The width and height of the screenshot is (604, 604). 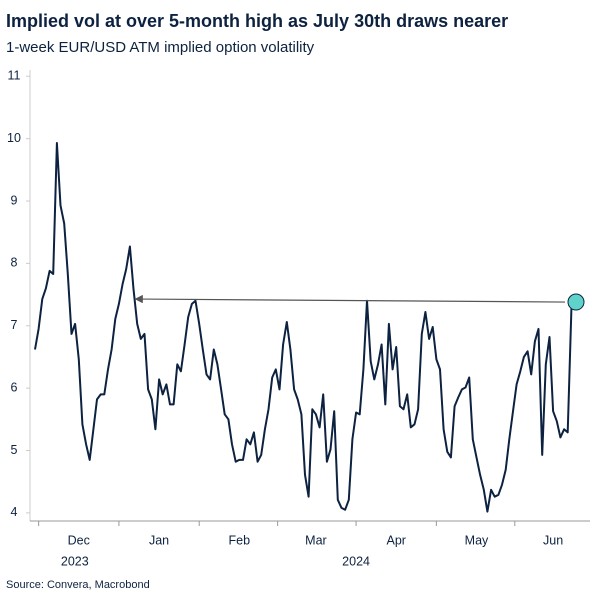 I want to click on y-tick-label: 5, so click(x=14, y=450).